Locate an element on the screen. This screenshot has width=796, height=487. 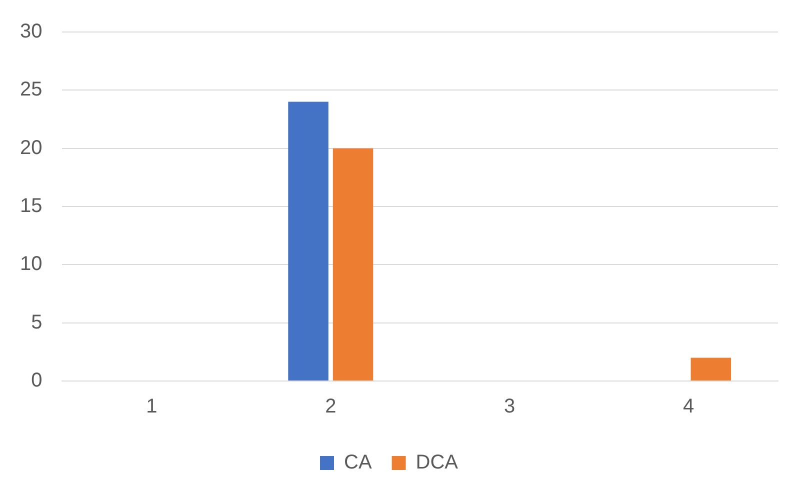
x-tick-label: 3 is located at coordinates (510, 407).